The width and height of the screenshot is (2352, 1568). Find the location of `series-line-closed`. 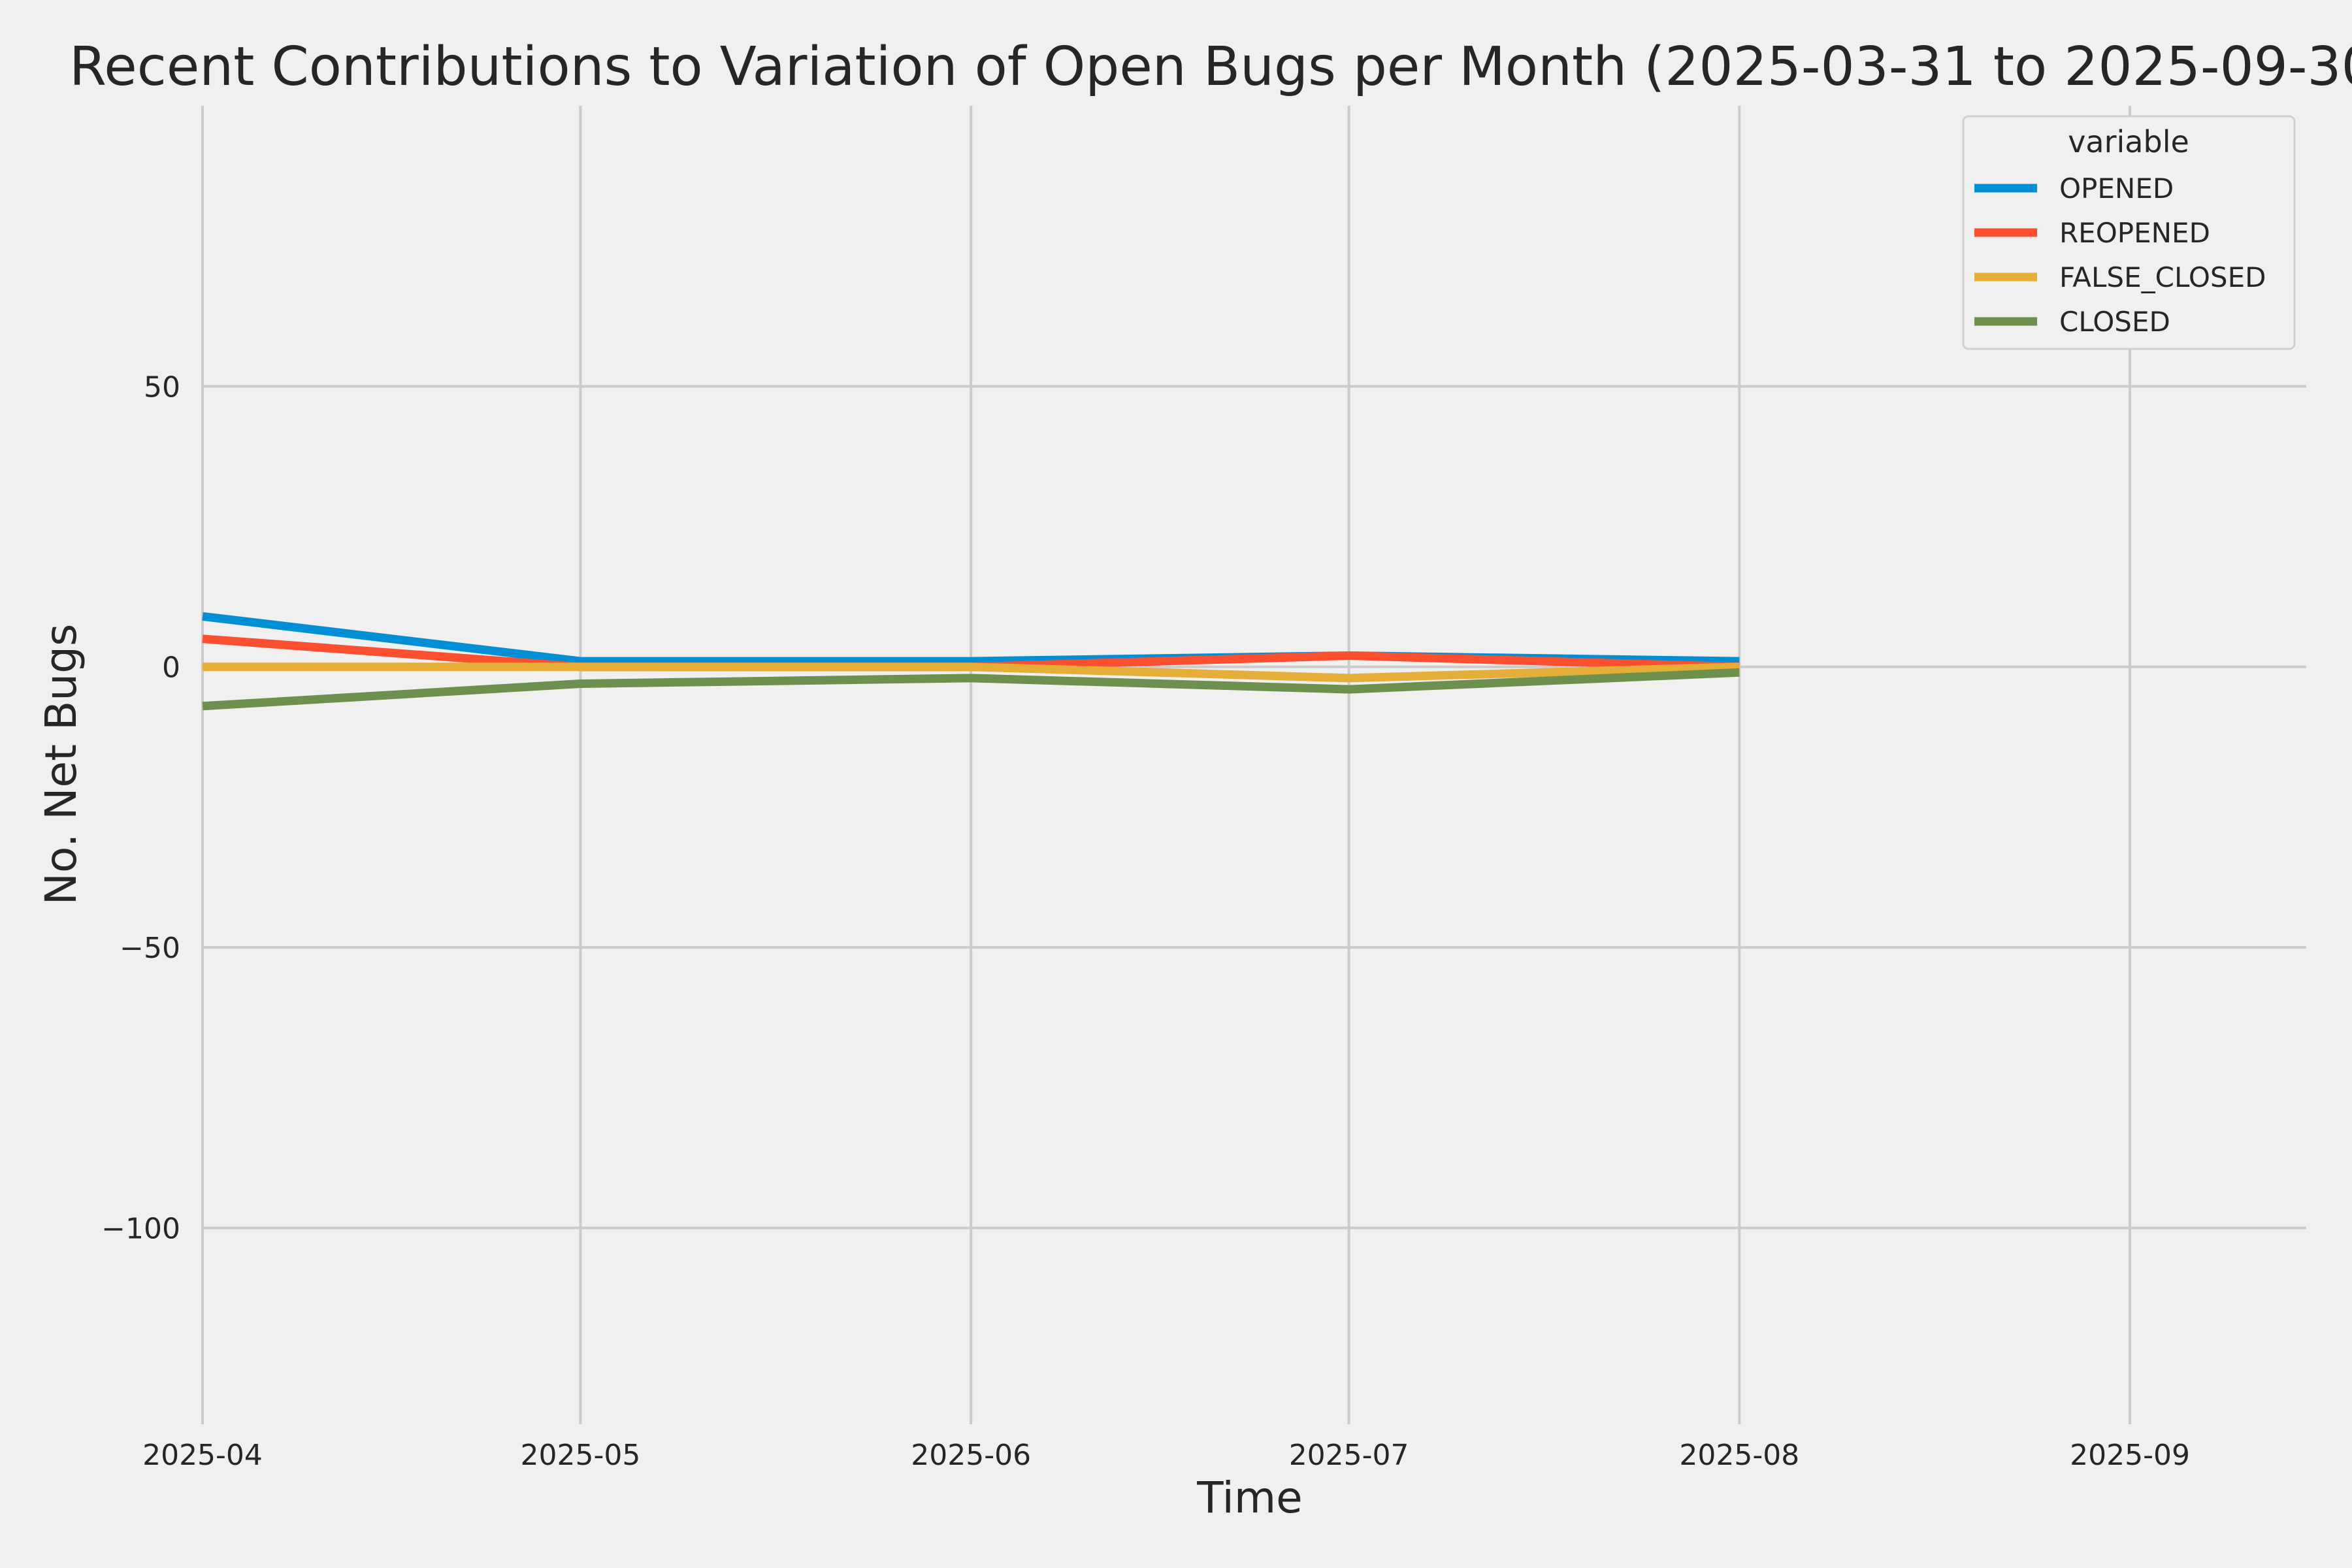

series-line-closed is located at coordinates (971, 689).